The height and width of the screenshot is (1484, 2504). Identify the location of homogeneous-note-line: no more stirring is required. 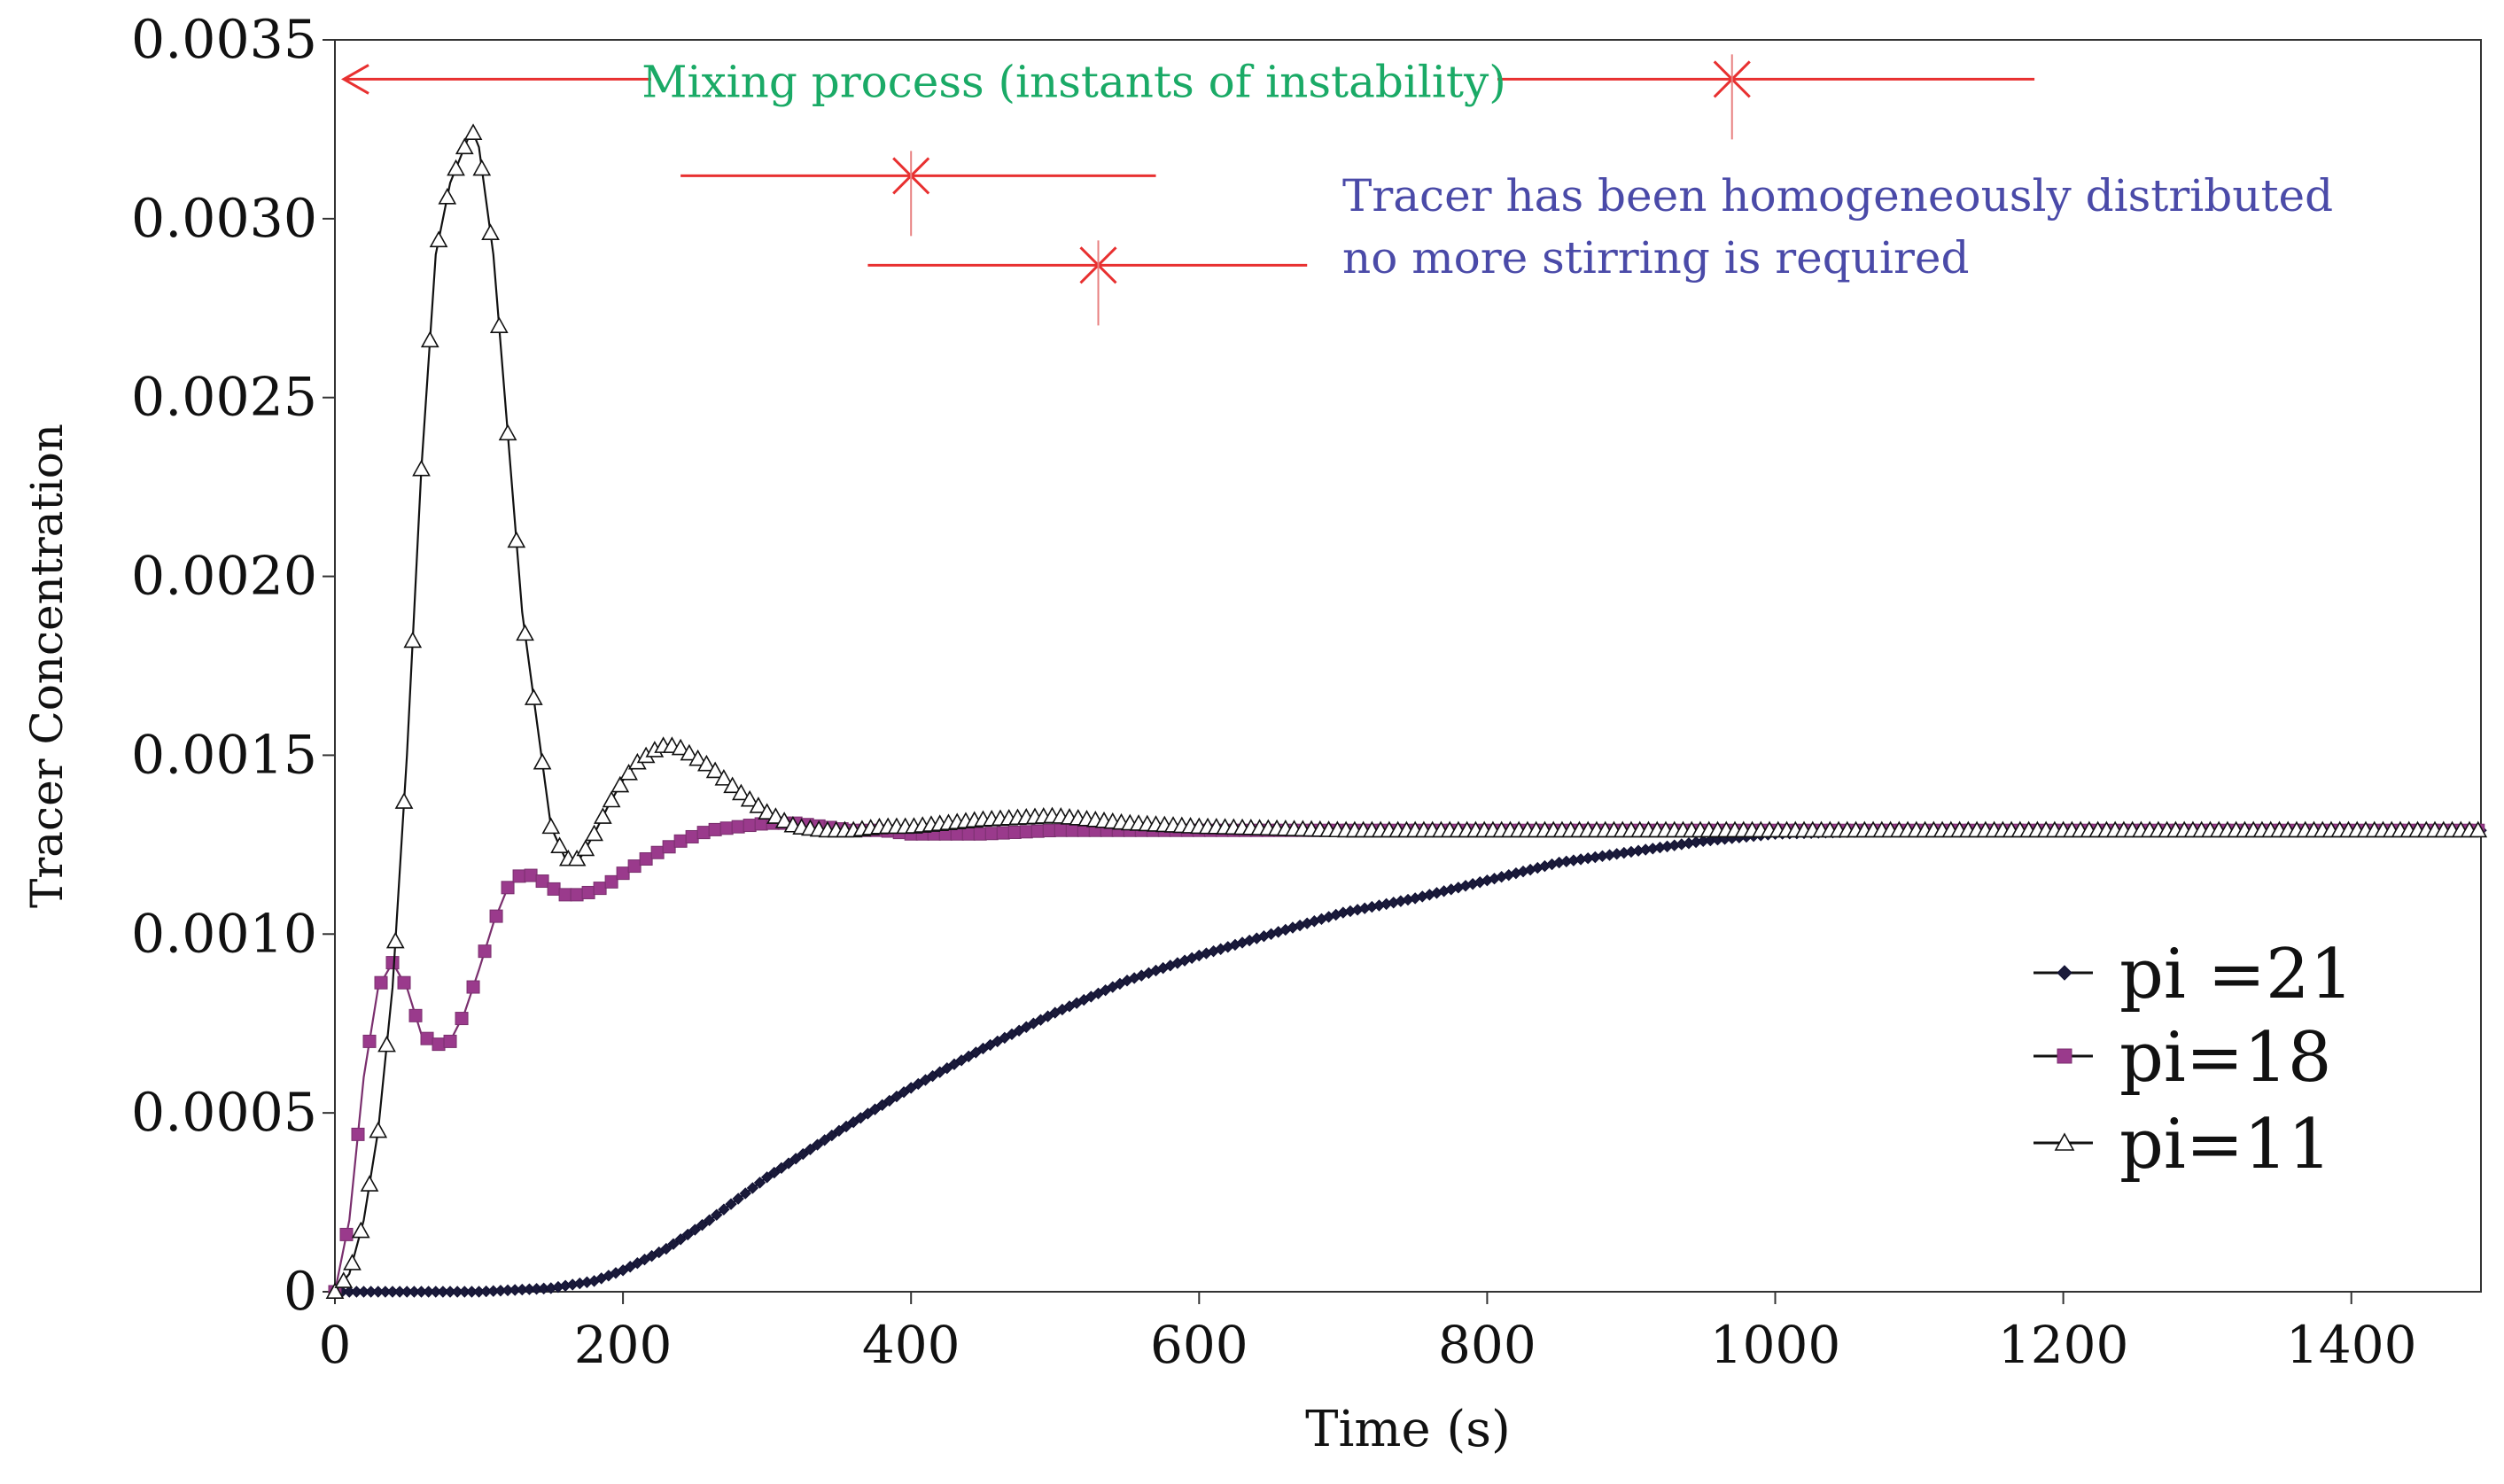
(1655, 258).